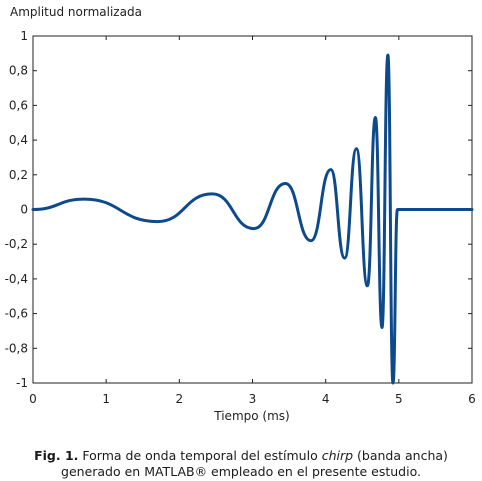  Describe the element at coordinates (399, 399) in the screenshot. I see `x-tick-label: 5` at that location.